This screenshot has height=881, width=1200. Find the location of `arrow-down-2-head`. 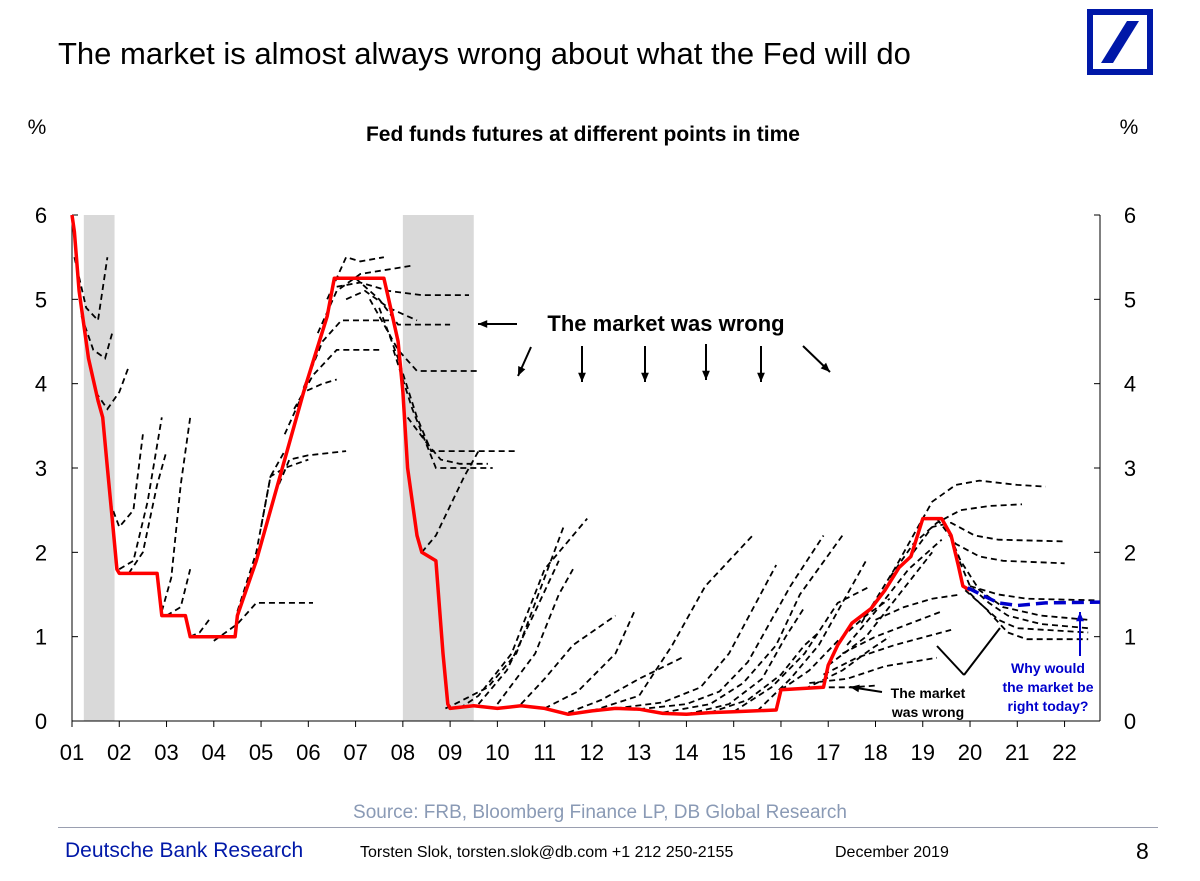

arrow-down-2-head is located at coordinates (582, 377).